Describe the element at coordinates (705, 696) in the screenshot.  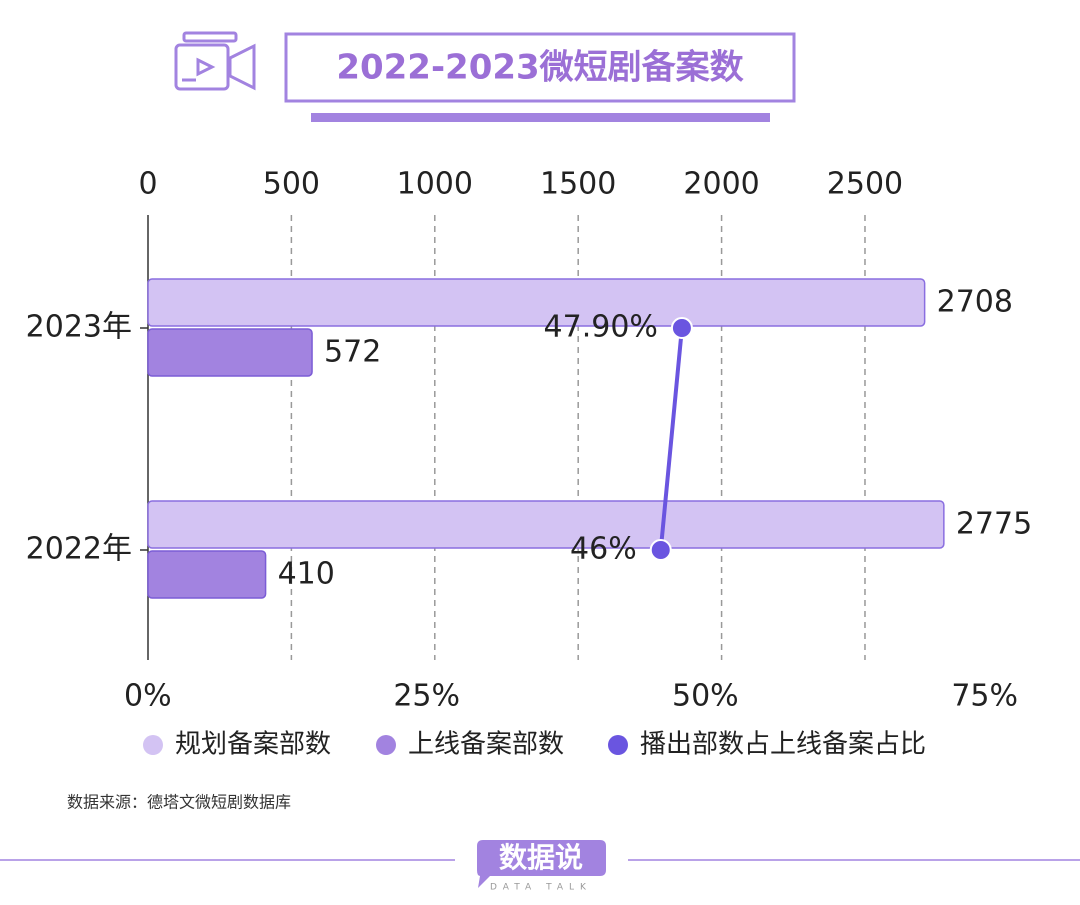
I see `x2-tick-label: 50%` at that location.